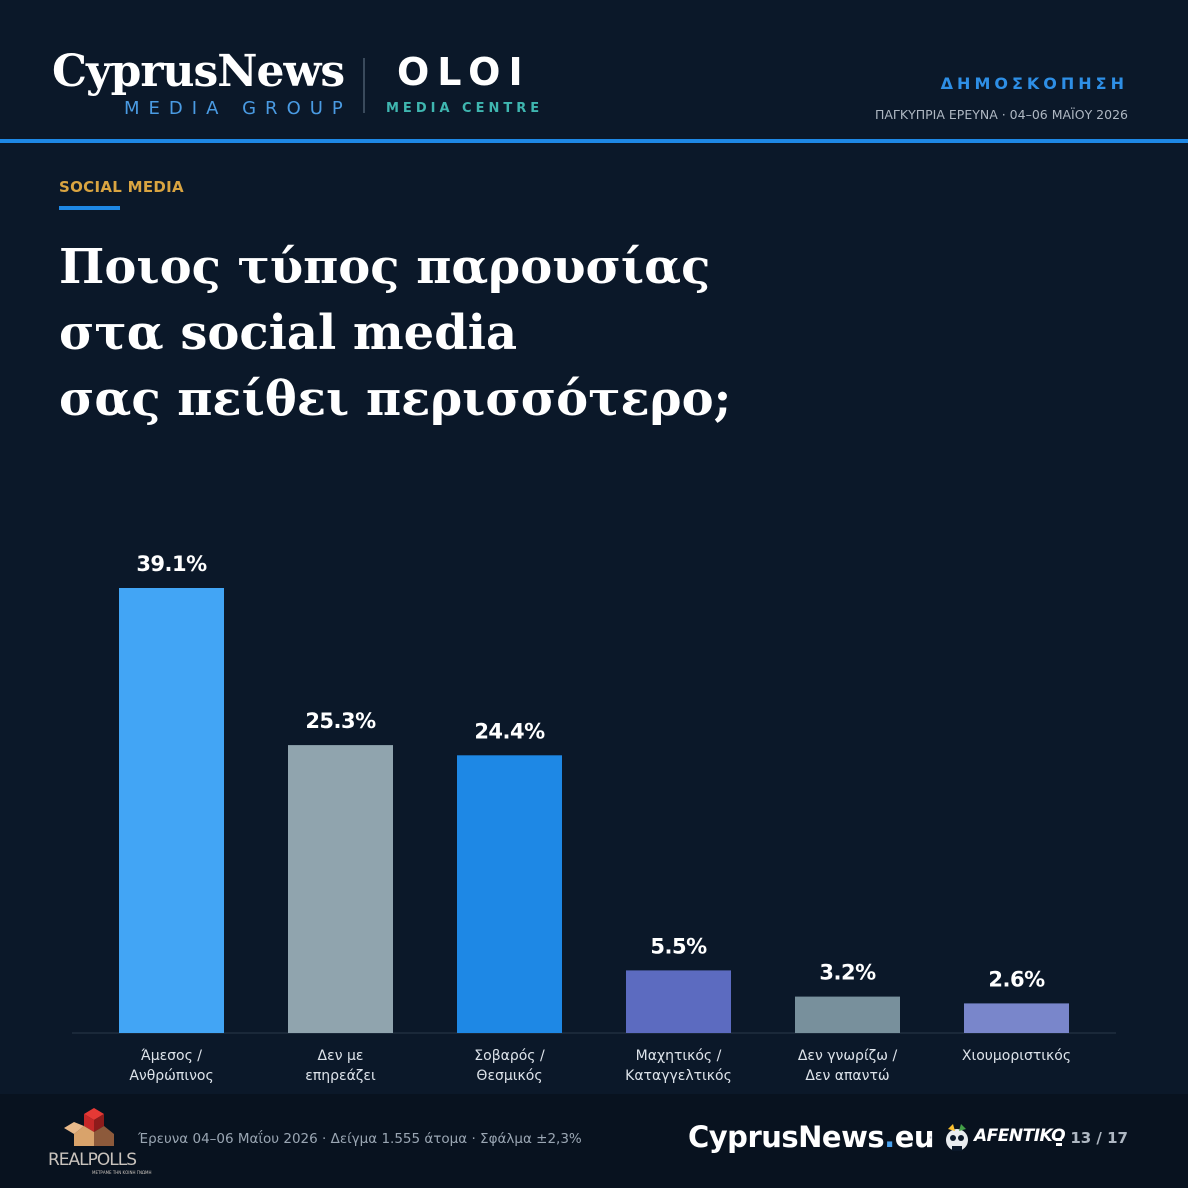  What do you see at coordinates (171, 1056) in the screenshot?
I see `category-label-line: Άμεσος /` at bounding box center [171, 1056].